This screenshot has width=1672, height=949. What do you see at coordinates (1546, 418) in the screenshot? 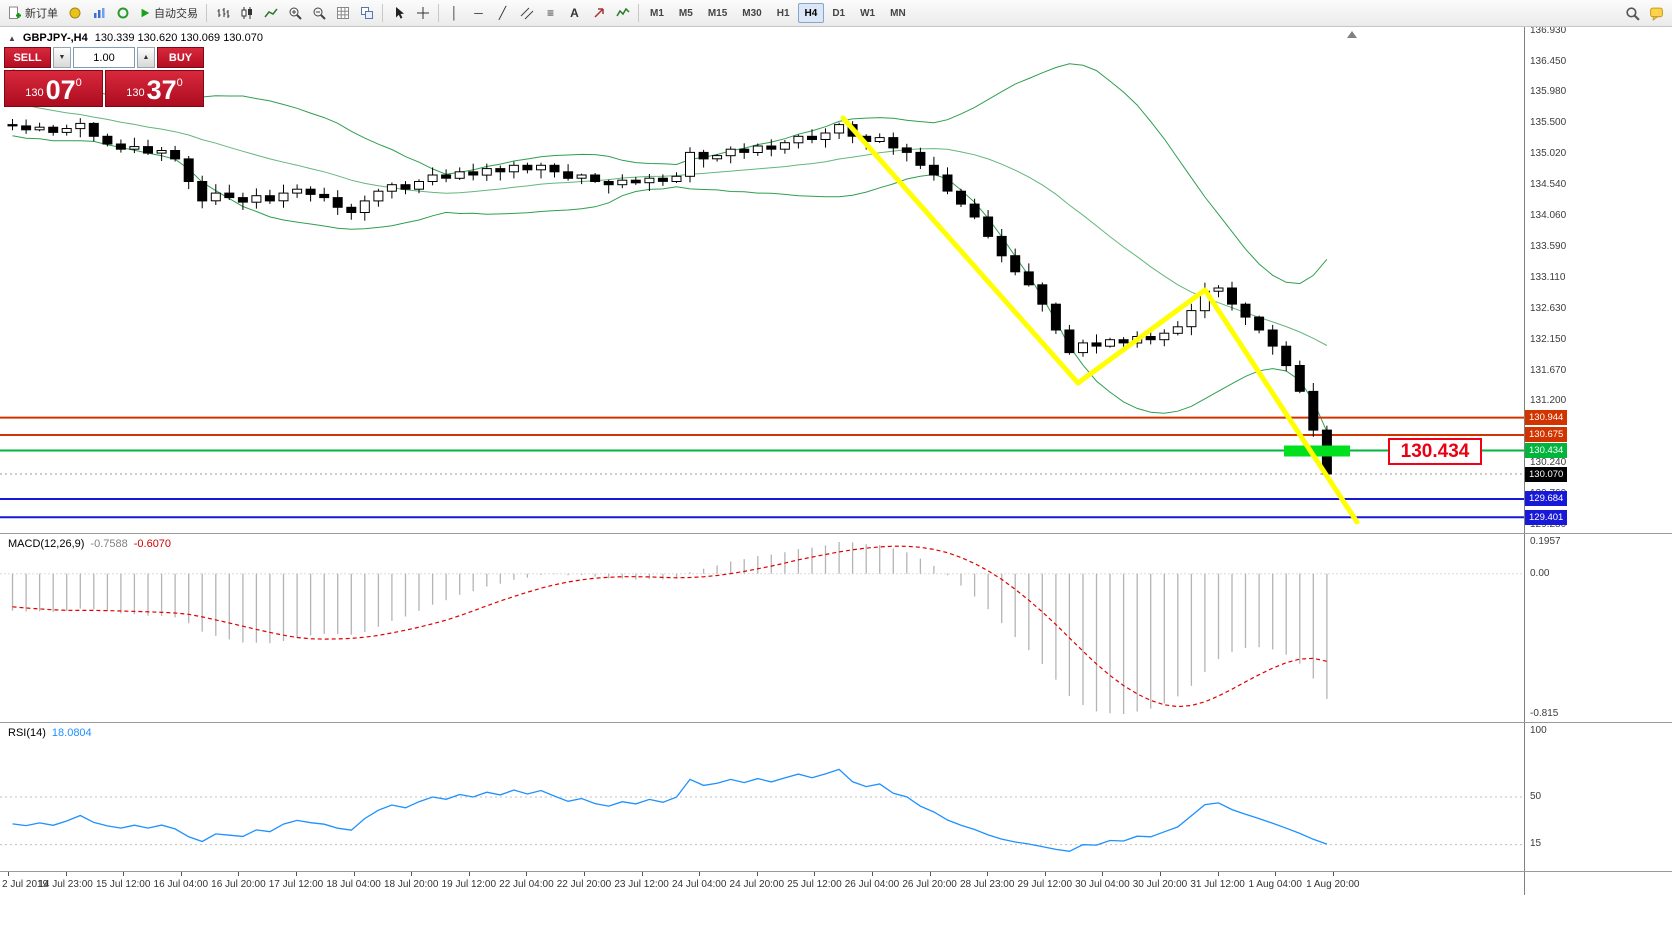
I see `price-level-tag: 130.944` at bounding box center [1546, 418].